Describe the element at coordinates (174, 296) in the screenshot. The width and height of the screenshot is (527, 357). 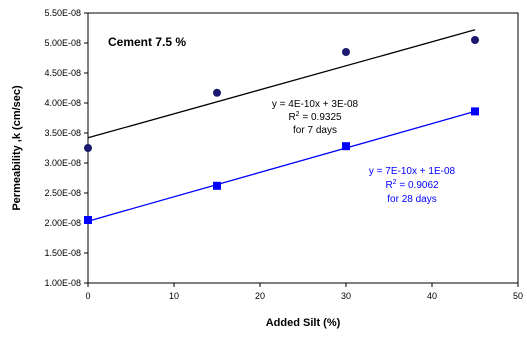
I see `x-tick-label: 10` at that location.